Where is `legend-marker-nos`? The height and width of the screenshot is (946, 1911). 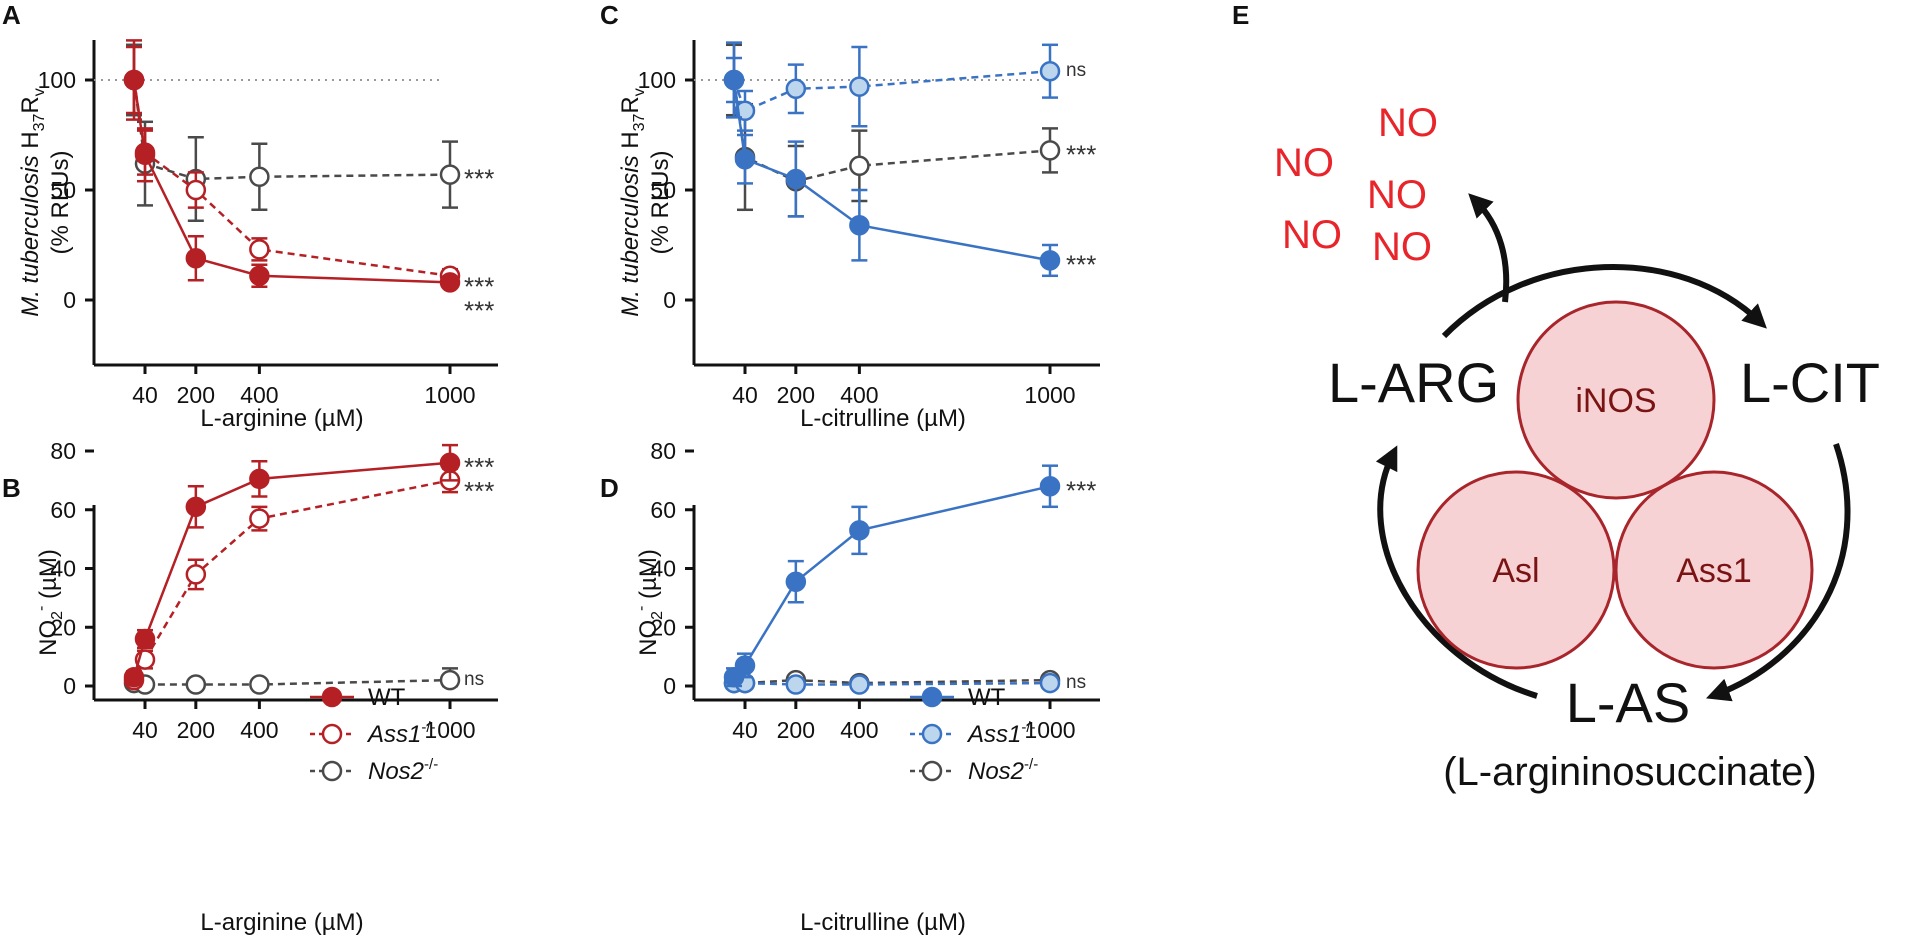 legend-marker-nos is located at coordinates (932, 771).